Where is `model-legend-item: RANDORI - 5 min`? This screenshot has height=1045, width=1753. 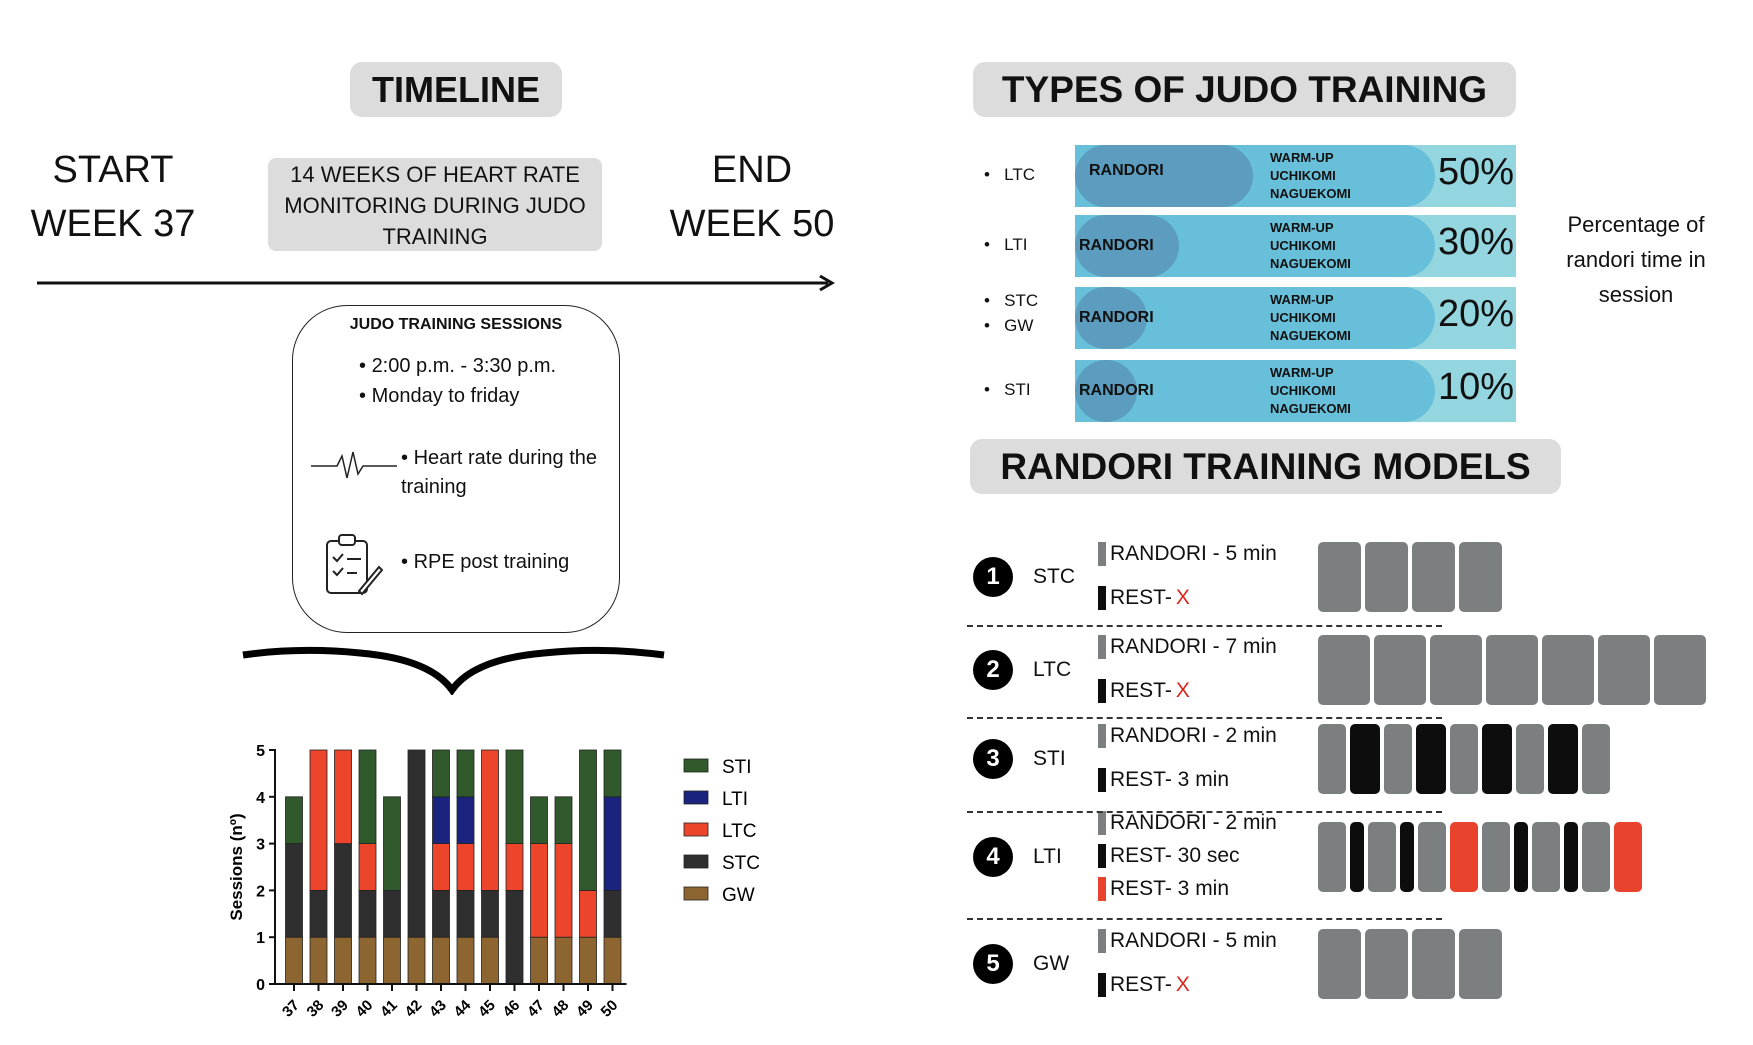 model-legend-item: RANDORI - 5 min is located at coordinates (1187, 554).